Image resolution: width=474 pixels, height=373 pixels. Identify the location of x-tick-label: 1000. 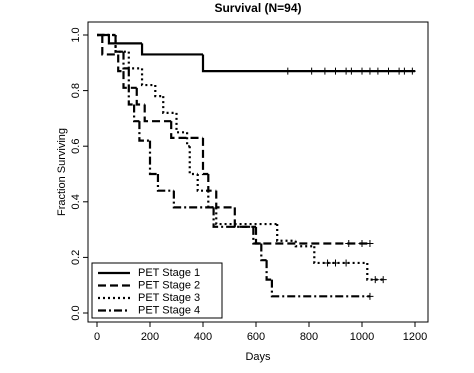
(362, 337).